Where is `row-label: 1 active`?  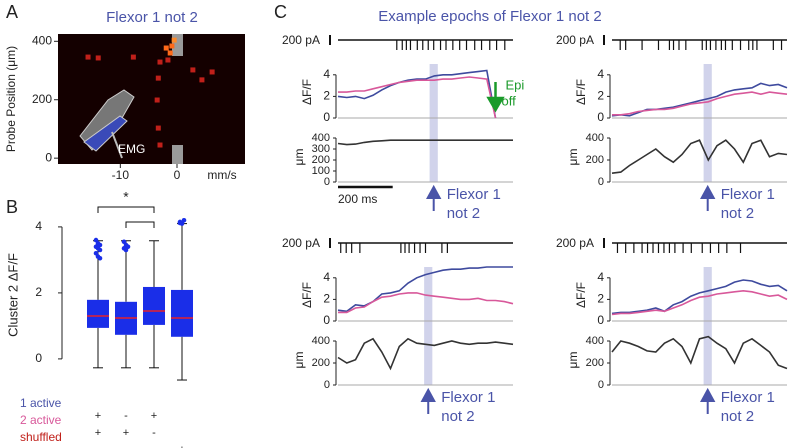
row-label: 1 active is located at coordinates (41, 403).